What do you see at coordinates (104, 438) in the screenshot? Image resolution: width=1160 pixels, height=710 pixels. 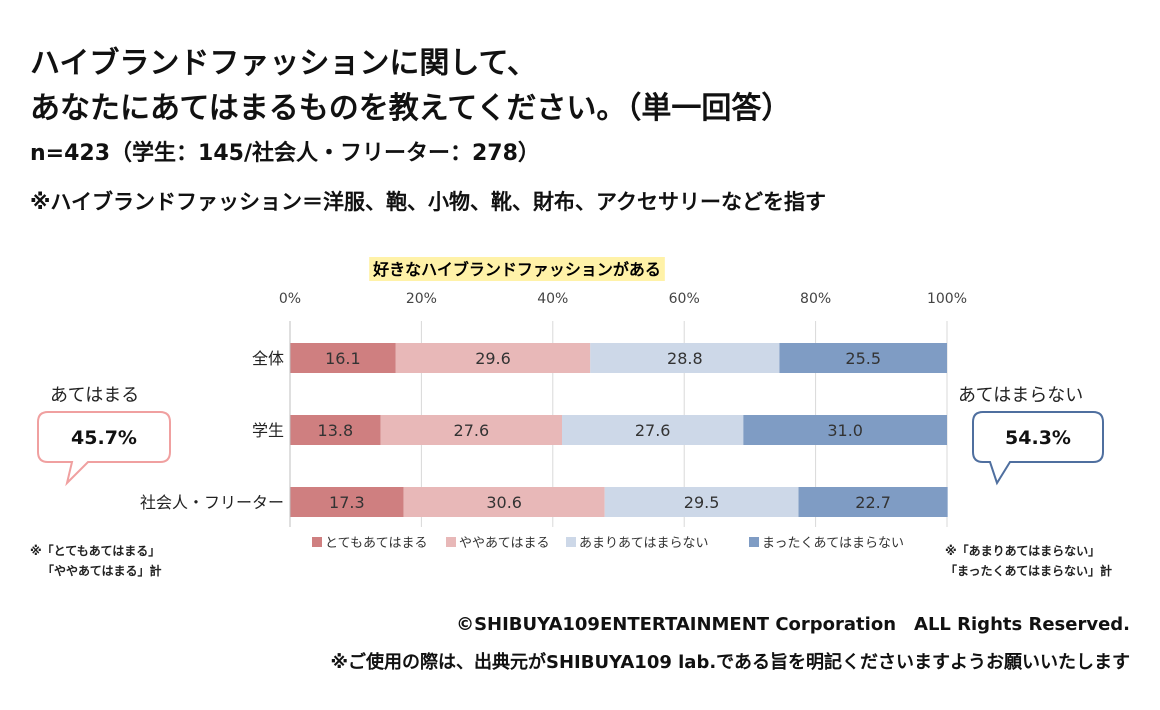 I see `left-callout-value: 45.7%` at bounding box center [104, 438].